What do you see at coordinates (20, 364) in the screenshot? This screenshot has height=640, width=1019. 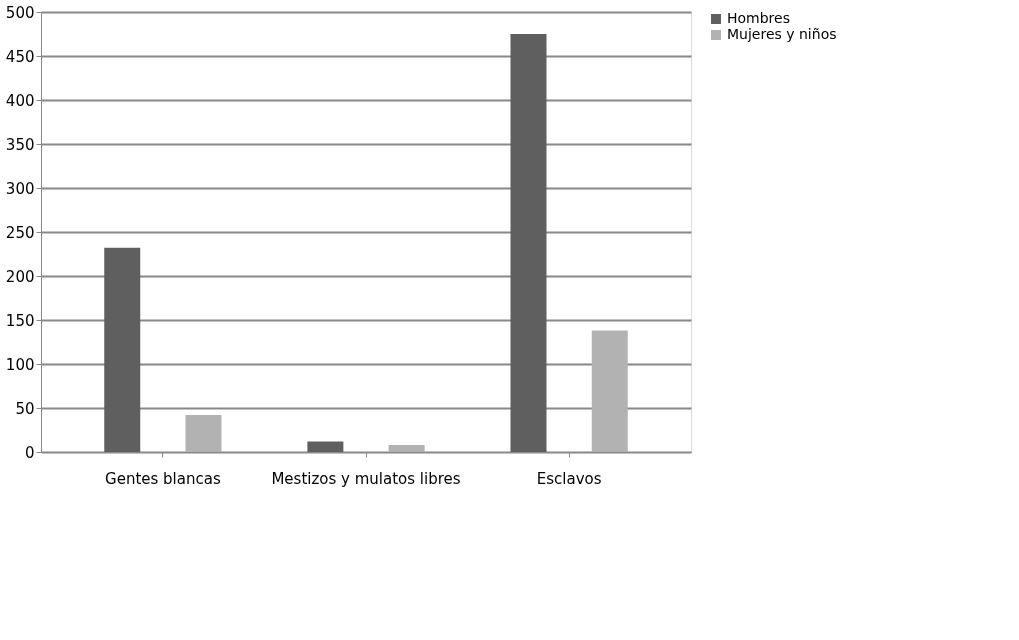 I see `y-tick-label: 100` at bounding box center [20, 364].